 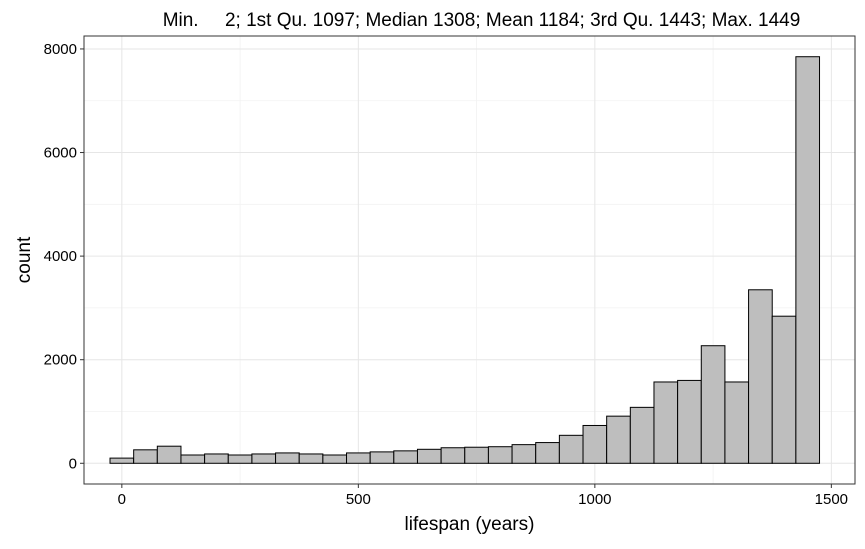 What do you see at coordinates (831, 499) in the screenshot?
I see `x-tick-label: 1500` at bounding box center [831, 499].